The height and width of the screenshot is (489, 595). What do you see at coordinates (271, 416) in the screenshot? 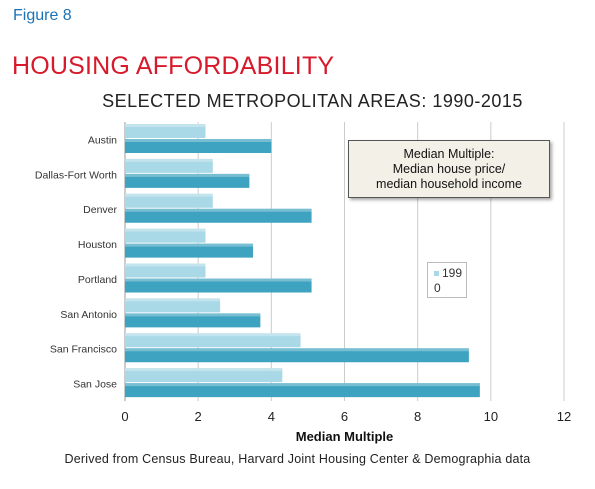
I see `x-tick-label: 4` at bounding box center [271, 416].